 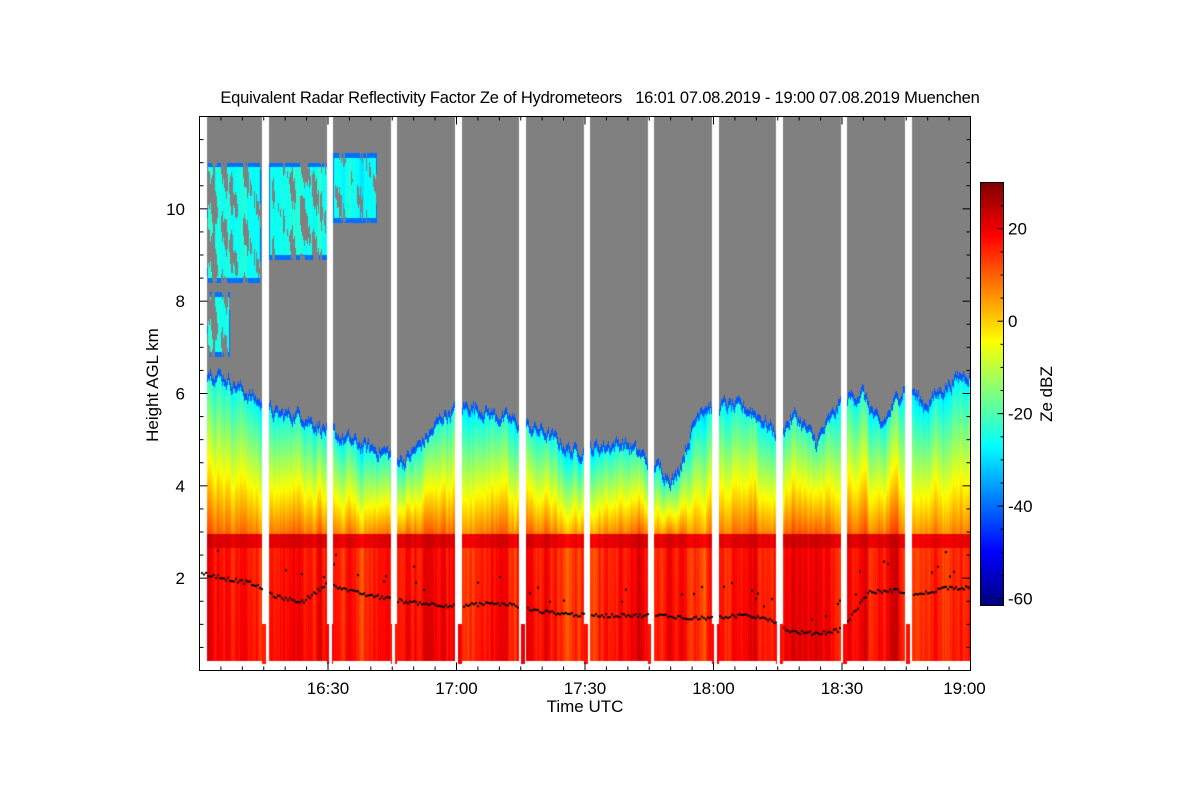 What do you see at coordinates (842, 688) in the screenshot?
I see `x-tick-label: 18:30` at bounding box center [842, 688].